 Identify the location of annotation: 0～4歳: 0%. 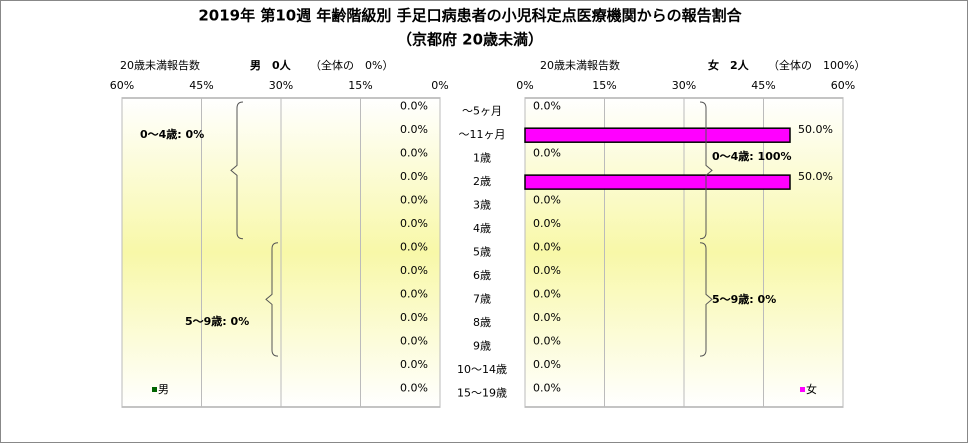
(172, 134).